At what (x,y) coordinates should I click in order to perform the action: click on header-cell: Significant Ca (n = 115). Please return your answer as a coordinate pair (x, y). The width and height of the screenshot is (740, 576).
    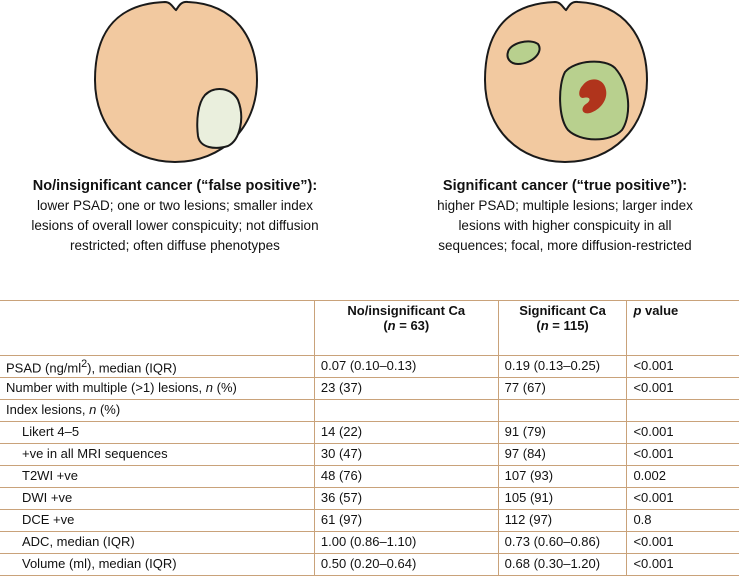
    Looking at the image, I should click on (562, 328).